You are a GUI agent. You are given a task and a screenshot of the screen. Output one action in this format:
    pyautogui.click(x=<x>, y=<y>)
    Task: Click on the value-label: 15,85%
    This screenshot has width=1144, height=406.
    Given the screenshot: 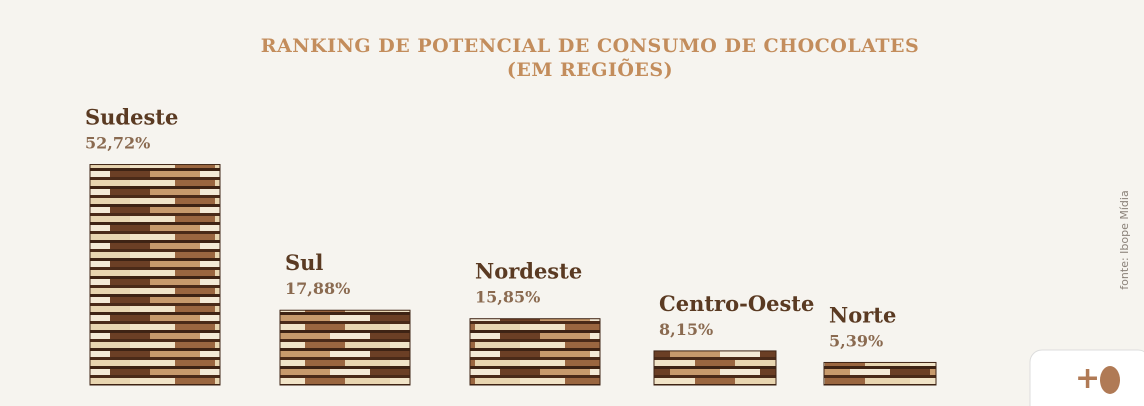 What is the action you would take?
    pyautogui.click(x=507, y=297)
    